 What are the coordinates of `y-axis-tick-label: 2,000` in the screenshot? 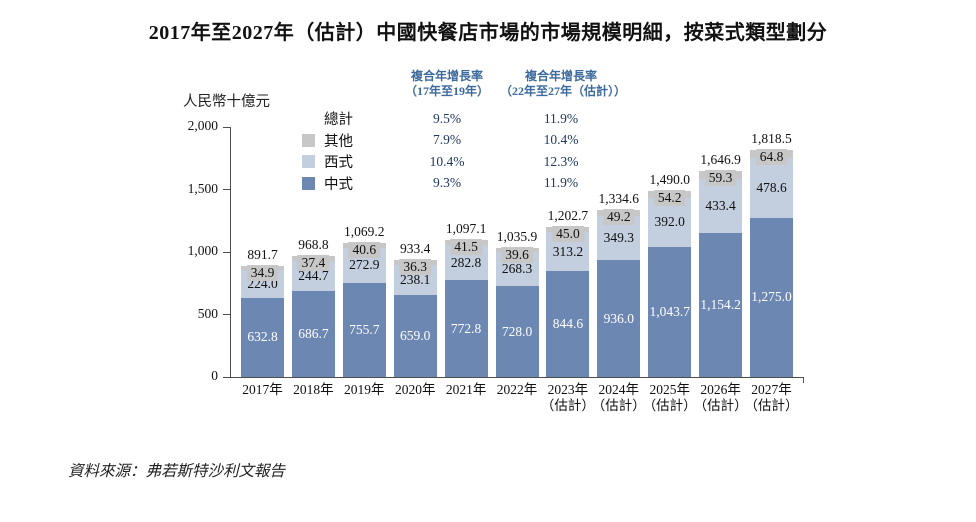 It's located at (202, 125).